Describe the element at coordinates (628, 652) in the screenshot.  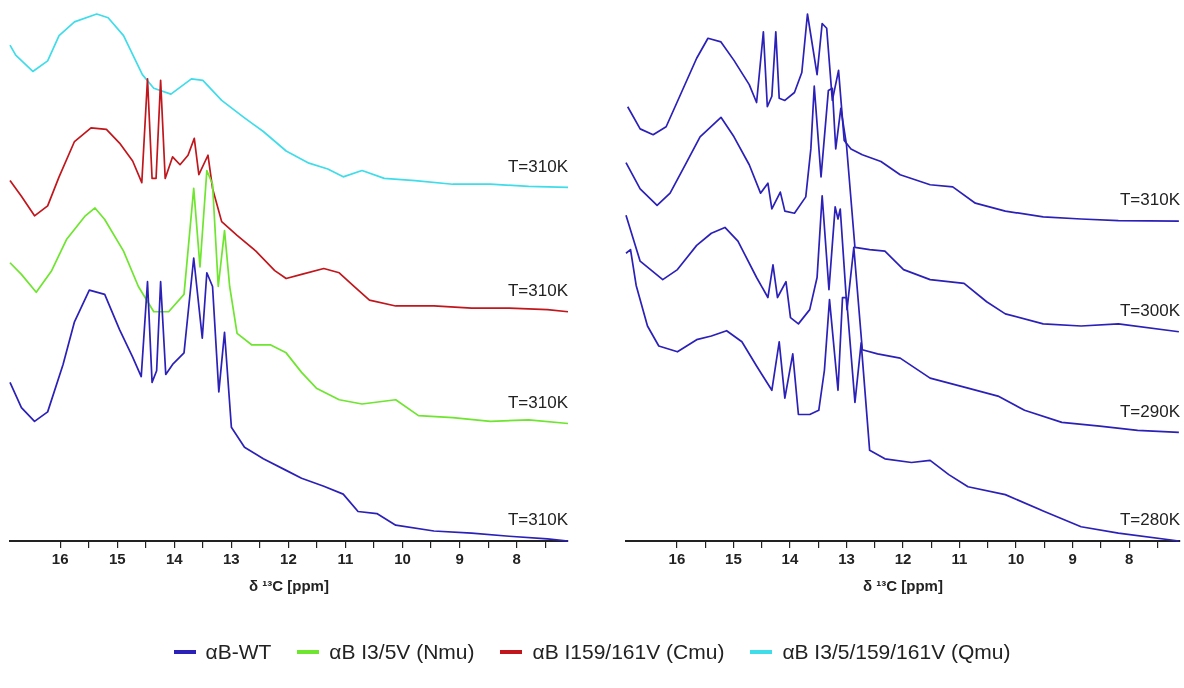
I see `legend-label: αB I159/161V (Cmu)` at that location.